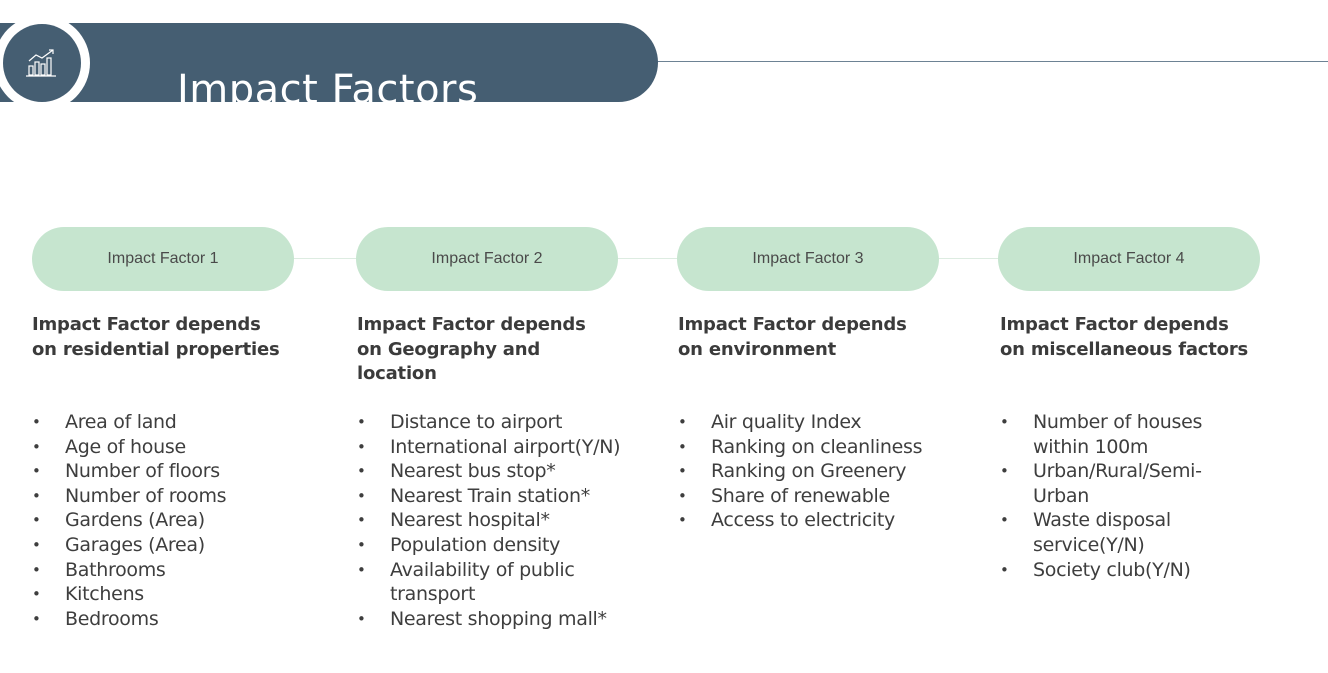 The height and width of the screenshot is (673, 1328). I want to click on list-item: Number of houses within 100m, so click(1112, 434).